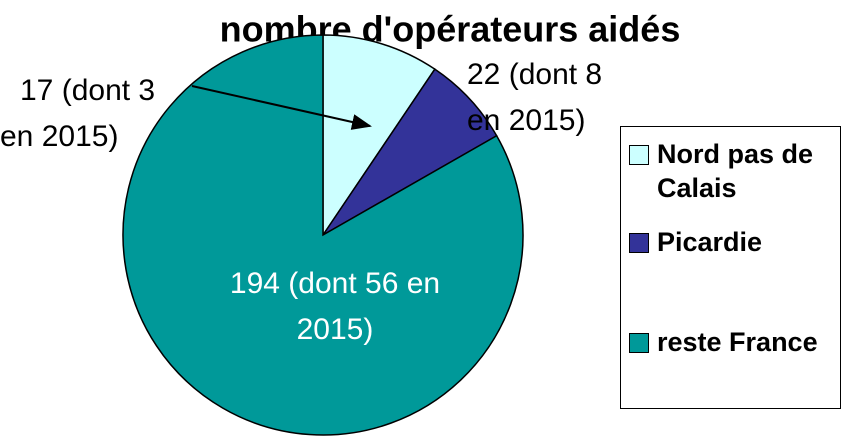 The image size is (843, 439). I want to click on data-label: 194 (dont 56 en, so click(335, 283).